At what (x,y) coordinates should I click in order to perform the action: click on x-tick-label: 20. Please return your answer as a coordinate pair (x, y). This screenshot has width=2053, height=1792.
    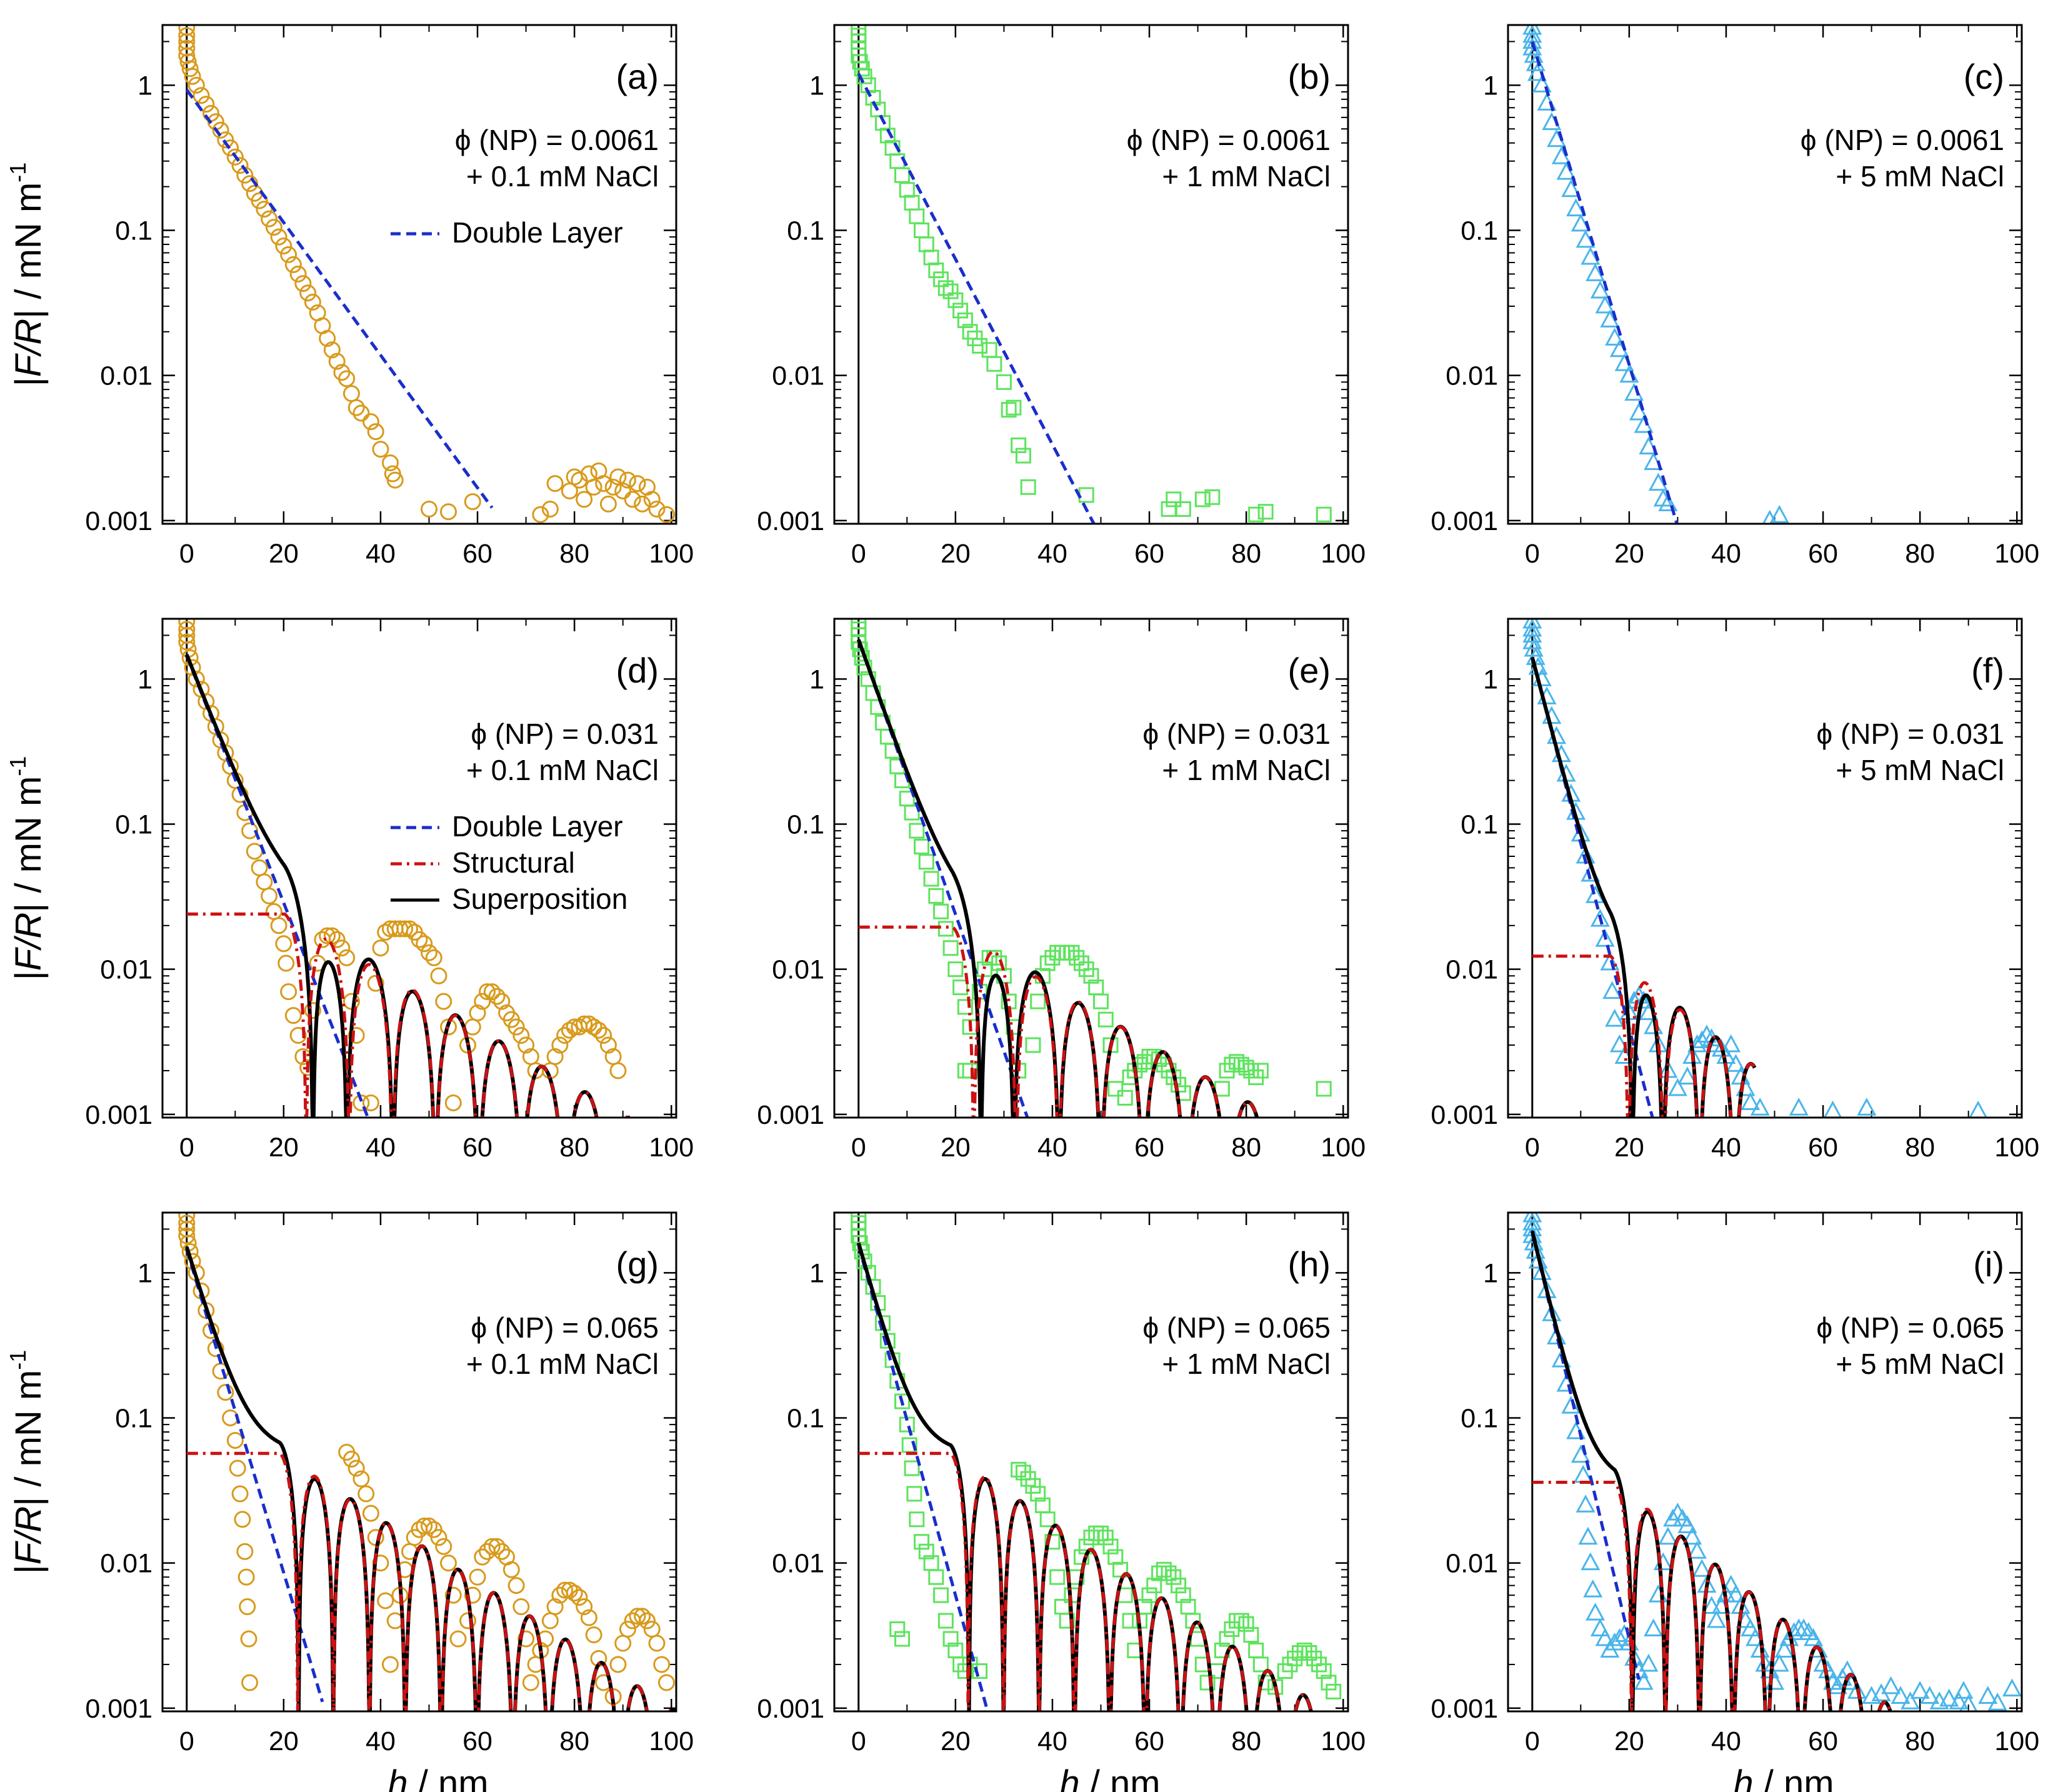
    Looking at the image, I should click on (284, 1741).